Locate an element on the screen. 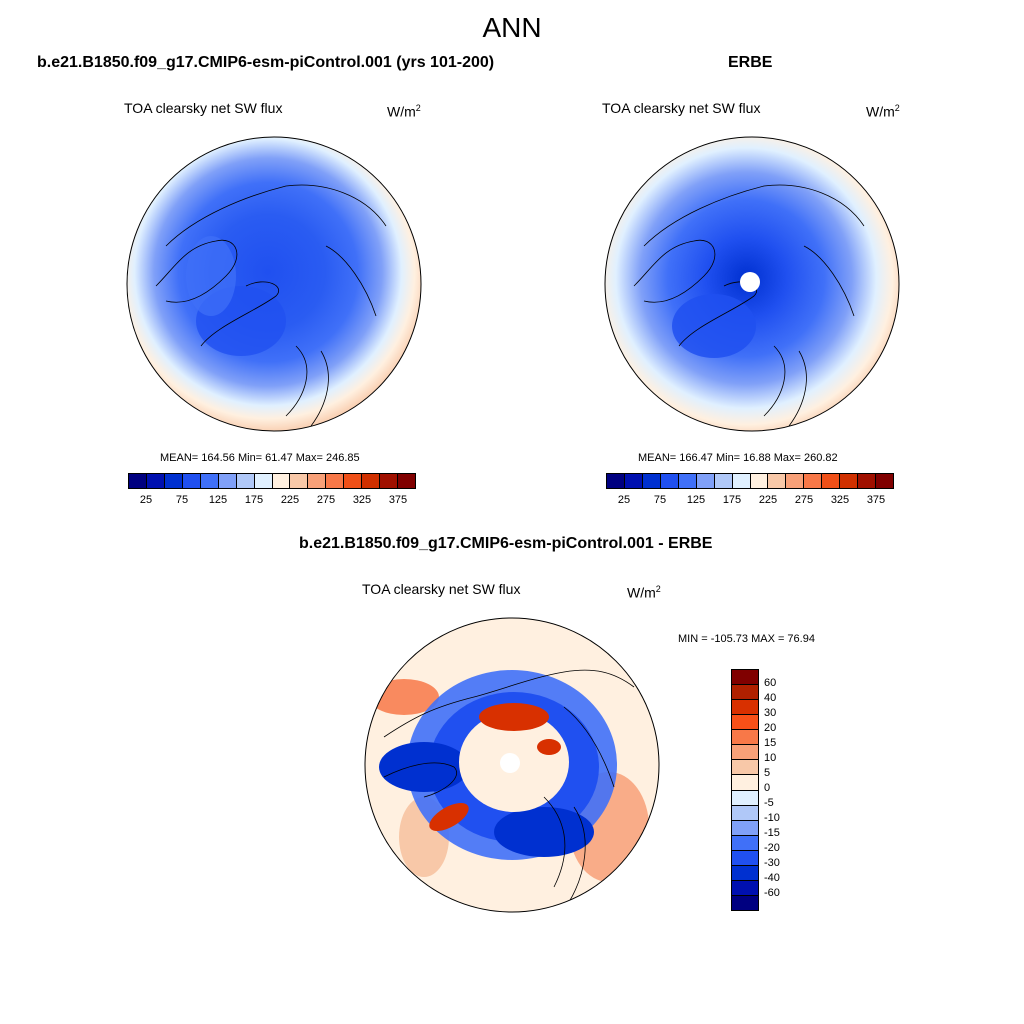 The height and width of the screenshot is (1024, 1024). panel2-colorbar-tick-label: 75 is located at coordinates (660, 500).